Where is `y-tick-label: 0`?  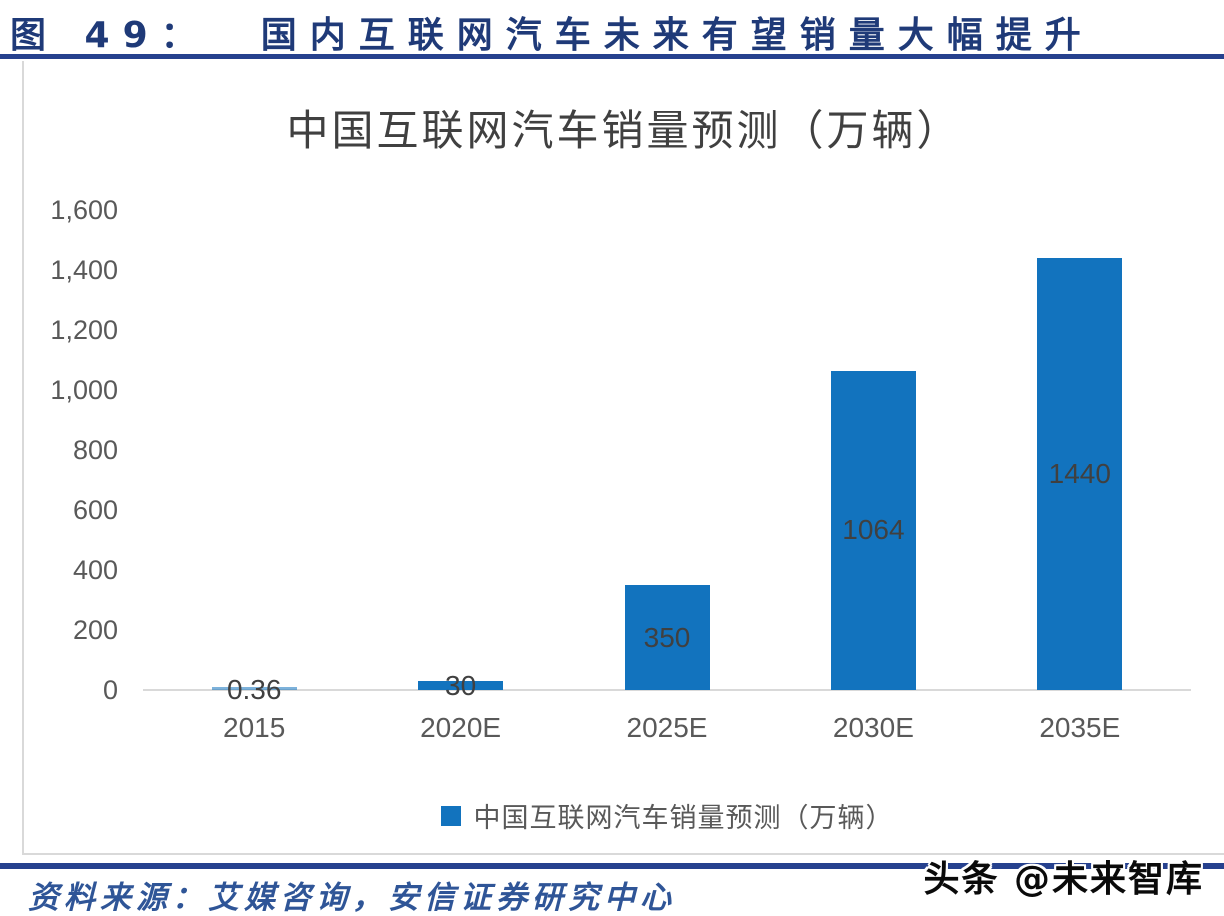
y-tick-label: 0 is located at coordinates (110, 690).